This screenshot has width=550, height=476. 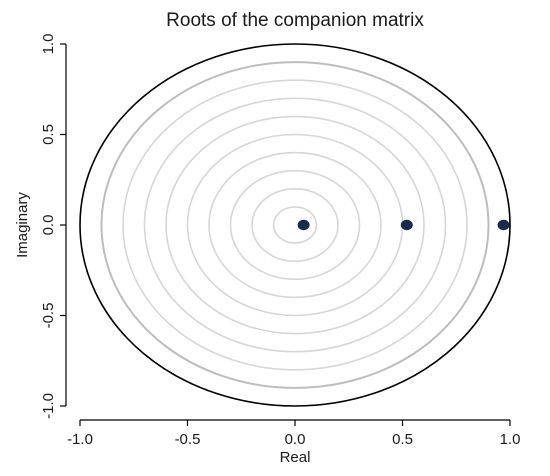 What do you see at coordinates (295, 439) in the screenshot?
I see `x-tick-label: 0.0` at bounding box center [295, 439].